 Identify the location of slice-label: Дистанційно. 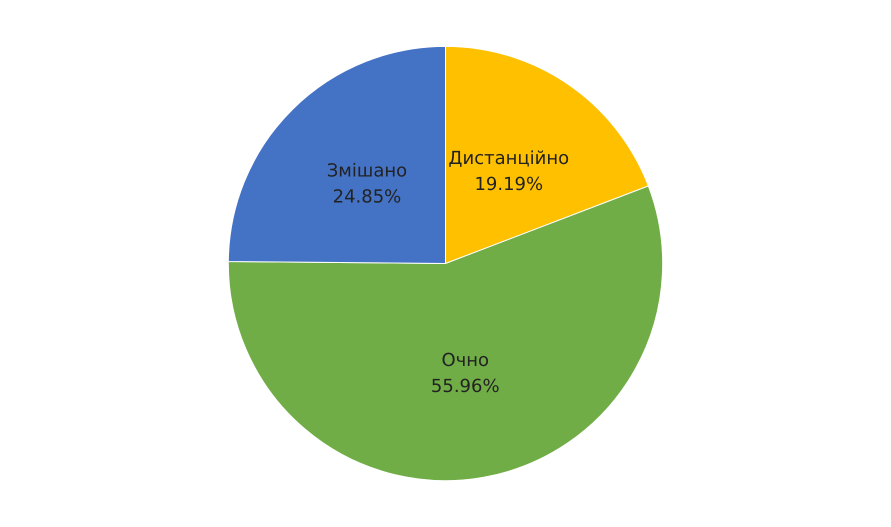
(509, 159).